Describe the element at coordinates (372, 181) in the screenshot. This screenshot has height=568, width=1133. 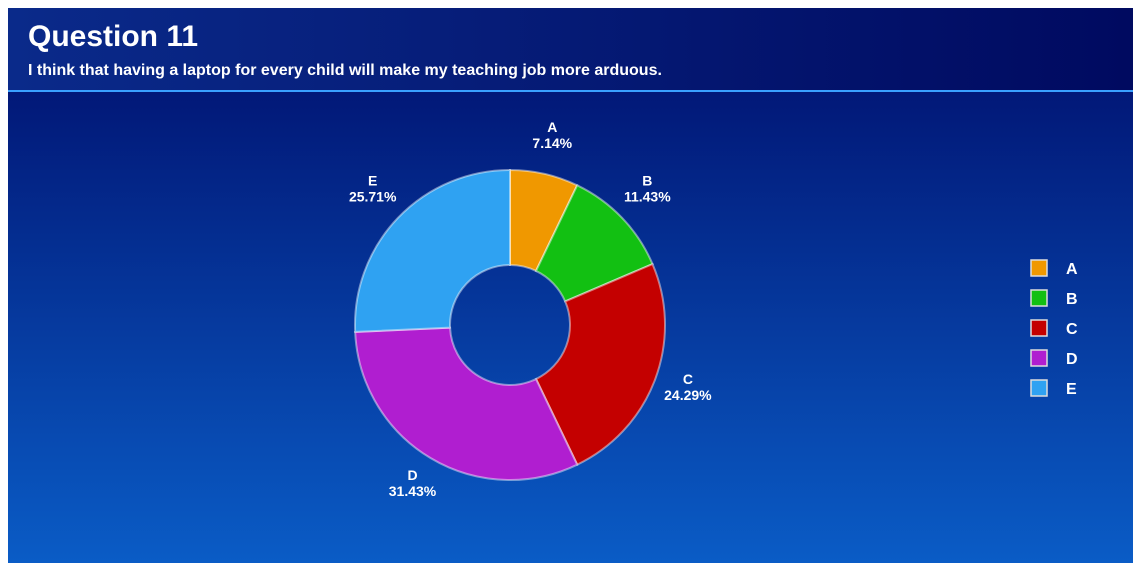
I see `slice-category-label: E` at that location.